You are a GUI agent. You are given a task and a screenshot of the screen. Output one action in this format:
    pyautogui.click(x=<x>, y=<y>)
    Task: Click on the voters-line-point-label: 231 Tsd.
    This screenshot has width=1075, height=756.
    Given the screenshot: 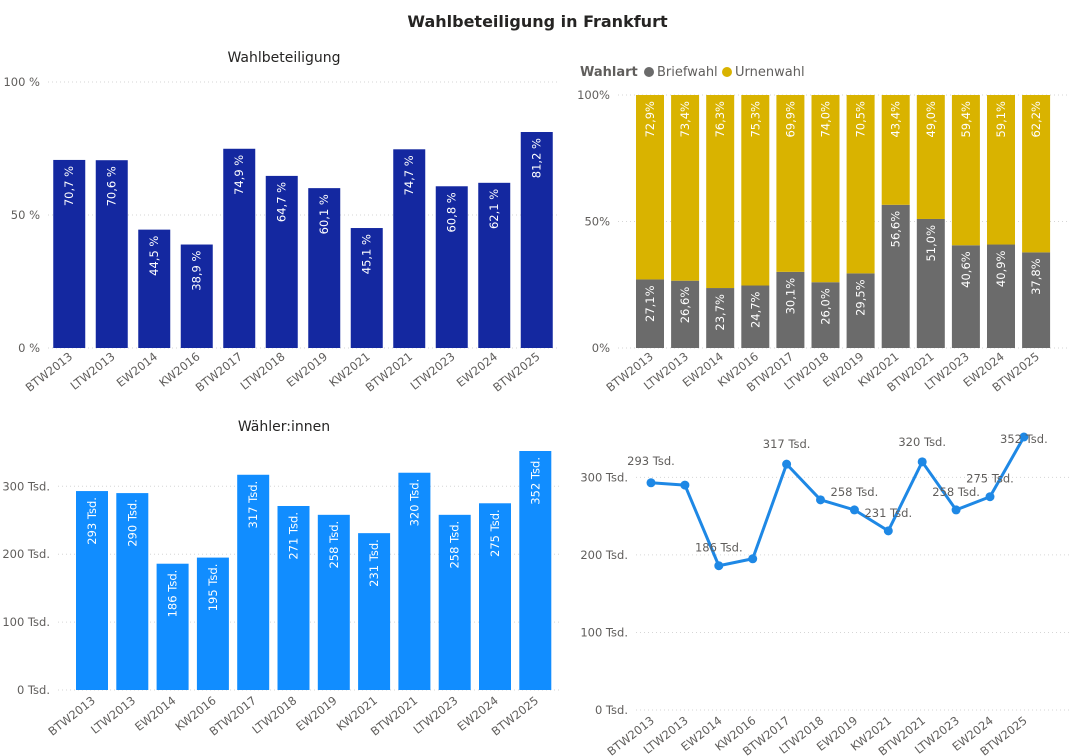 What is the action you would take?
    pyautogui.click(x=888, y=513)
    